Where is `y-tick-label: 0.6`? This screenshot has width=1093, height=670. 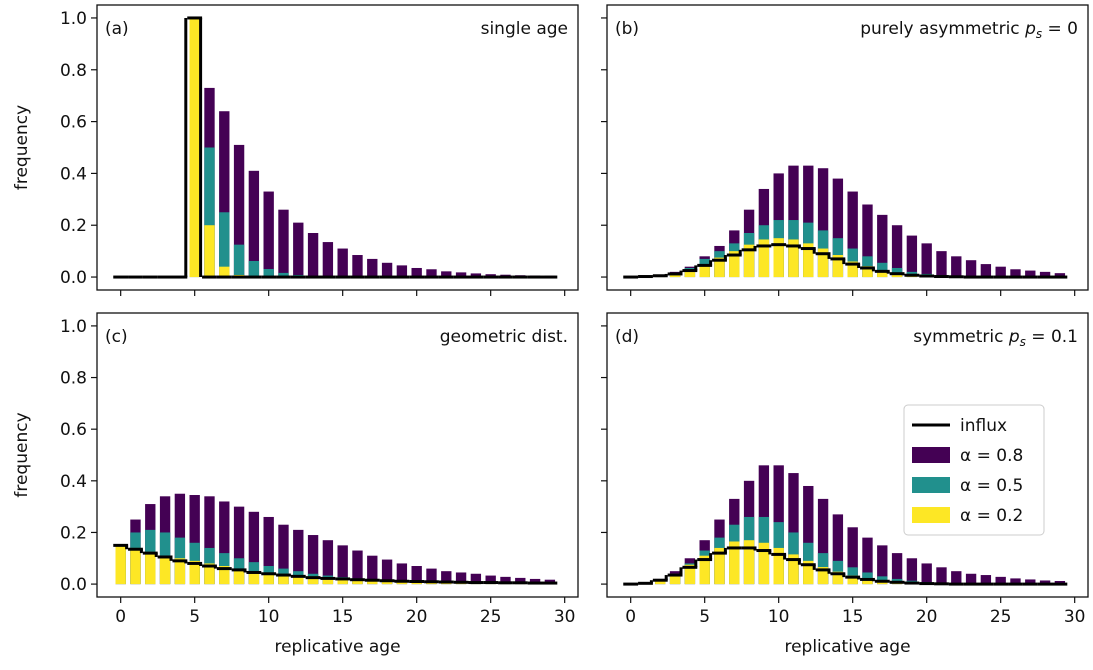 y-tick-label: 0.6 is located at coordinates (73, 430).